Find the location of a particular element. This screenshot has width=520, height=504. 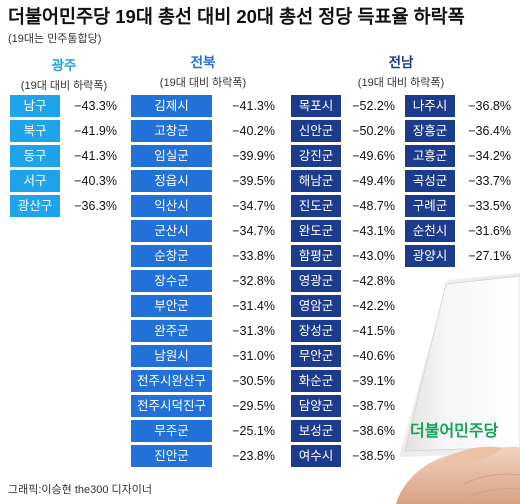

value-label: −33.5% is located at coordinates (489, 206).